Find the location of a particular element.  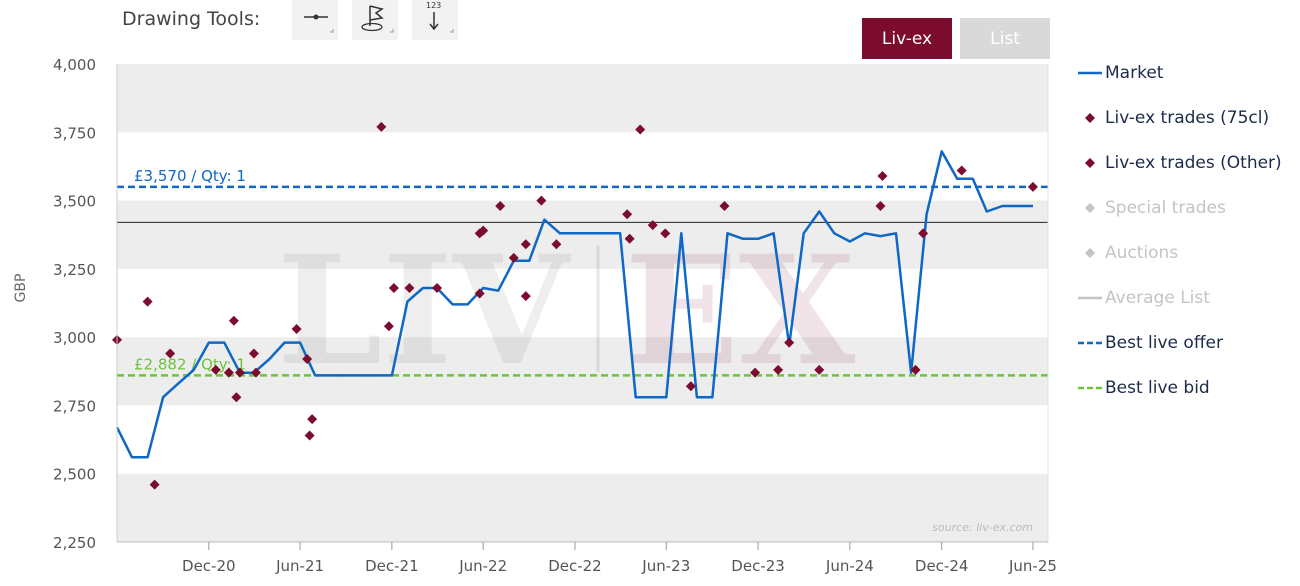

legend-label: Average List is located at coordinates (1157, 298).